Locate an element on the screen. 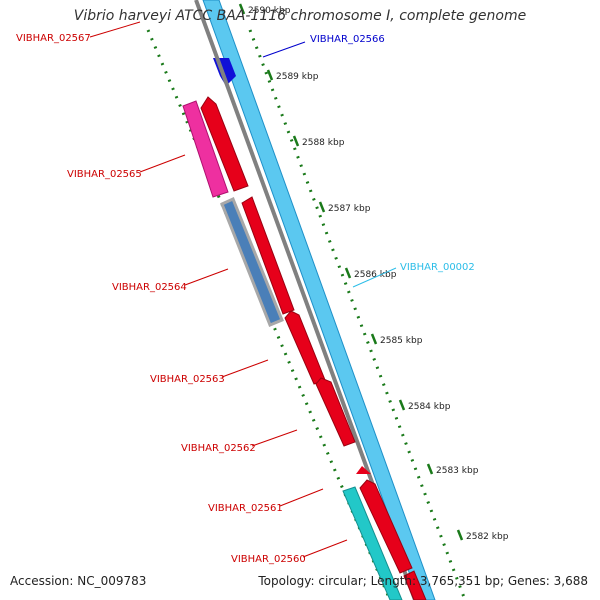 The image size is (600, 600). kbp-tick-label: 2588 kbp is located at coordinates (323, 143).